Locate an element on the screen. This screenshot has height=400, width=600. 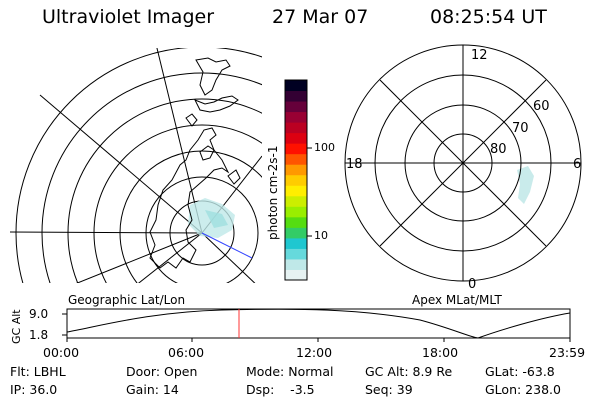
colorbar-frame is located at coordinates (296, 180).